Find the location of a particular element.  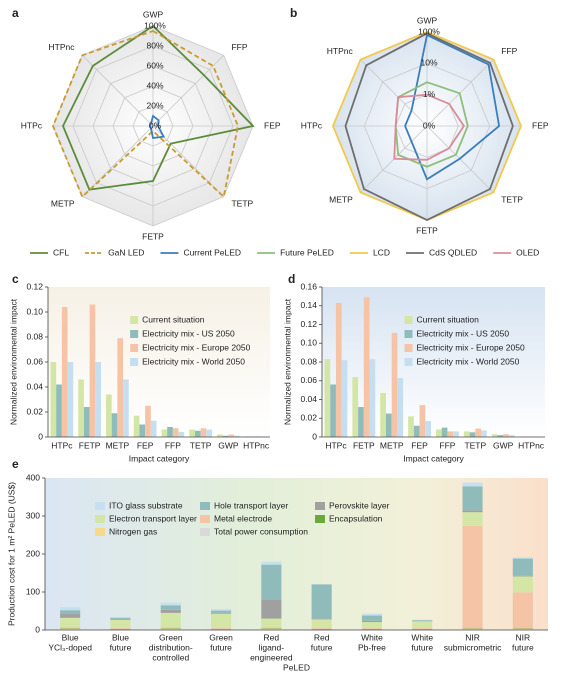

axis-label: FFP is located at coordinates (239, 47).